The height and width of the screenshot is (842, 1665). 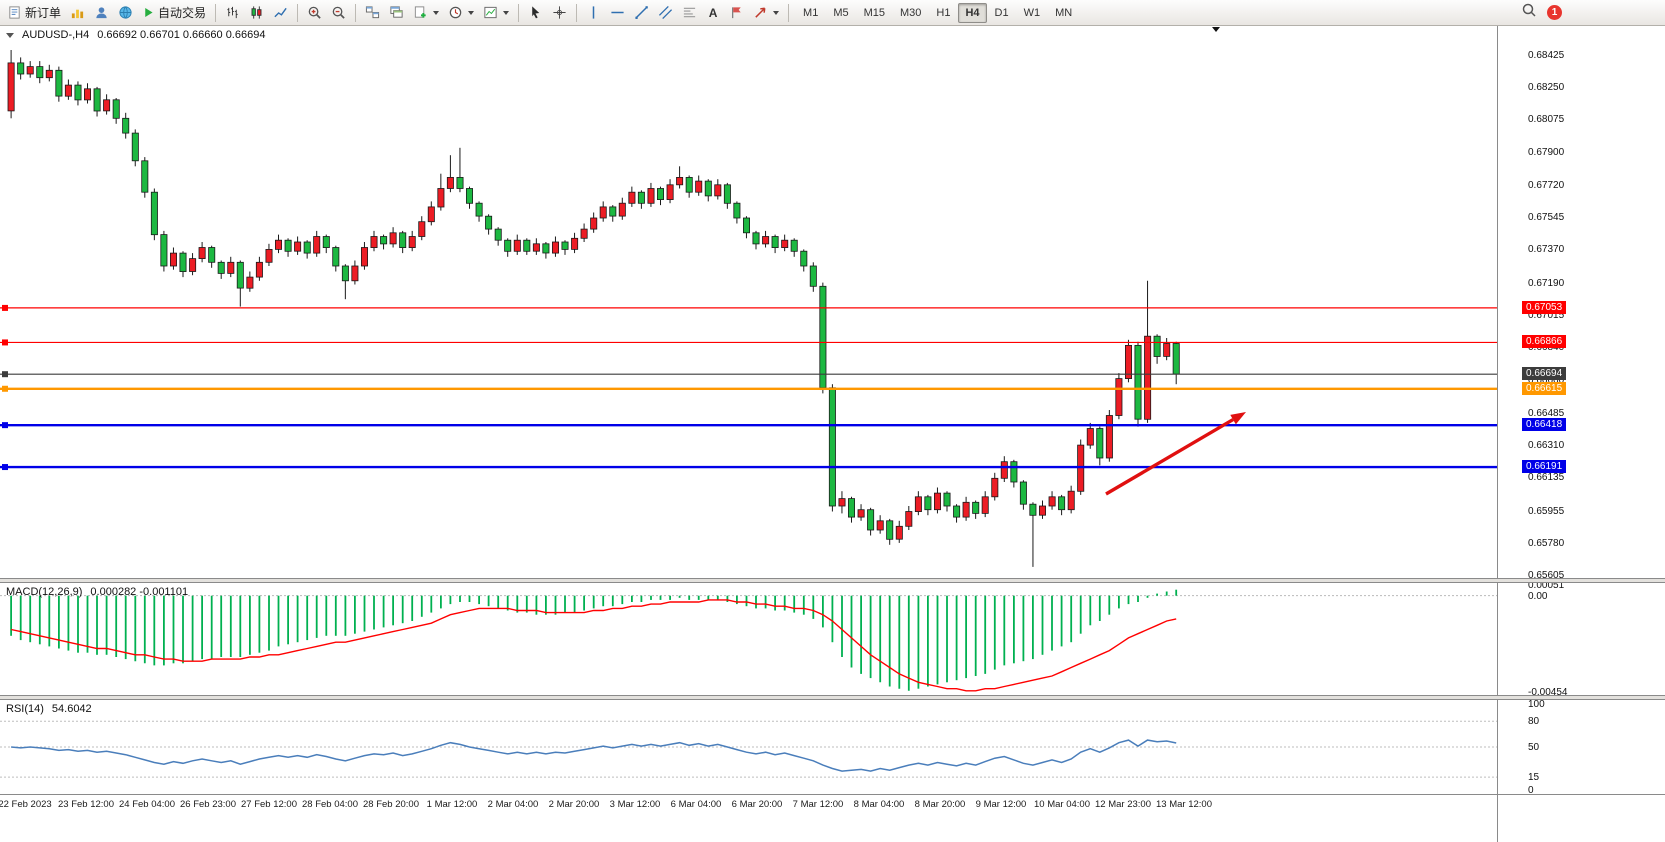 What do you see at coordinates (811, 12) in the screenshot?
I see `timeframe-button-m1: M1` at bounding box center [811, 12].